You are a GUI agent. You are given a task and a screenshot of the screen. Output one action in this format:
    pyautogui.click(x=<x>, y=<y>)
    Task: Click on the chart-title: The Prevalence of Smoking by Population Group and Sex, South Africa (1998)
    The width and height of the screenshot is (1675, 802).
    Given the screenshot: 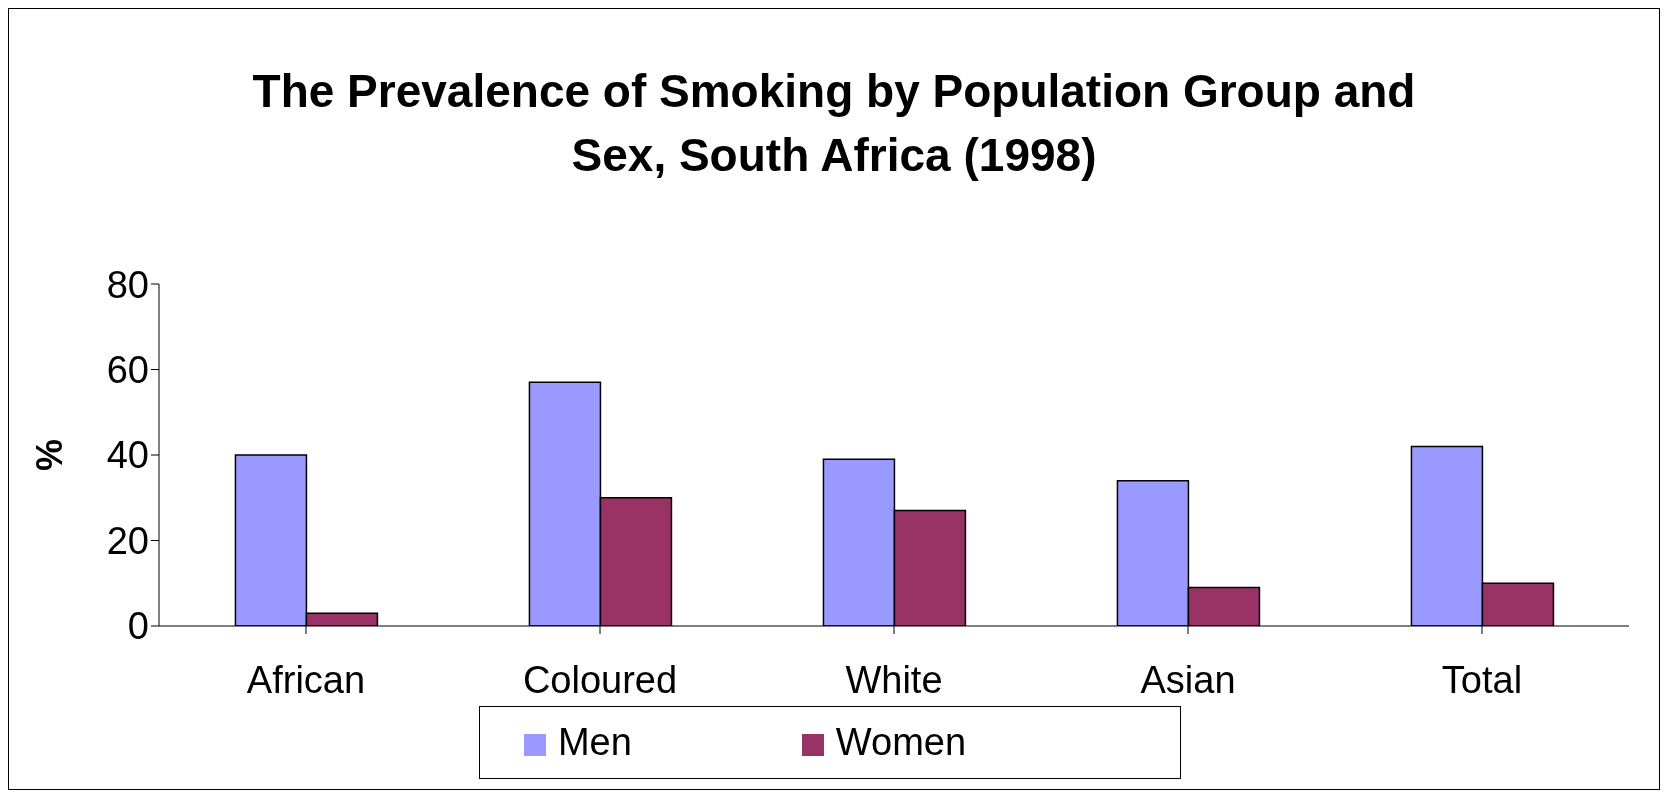 What is the action you would take?
    pyautogui.click(x=834, y=123)
    